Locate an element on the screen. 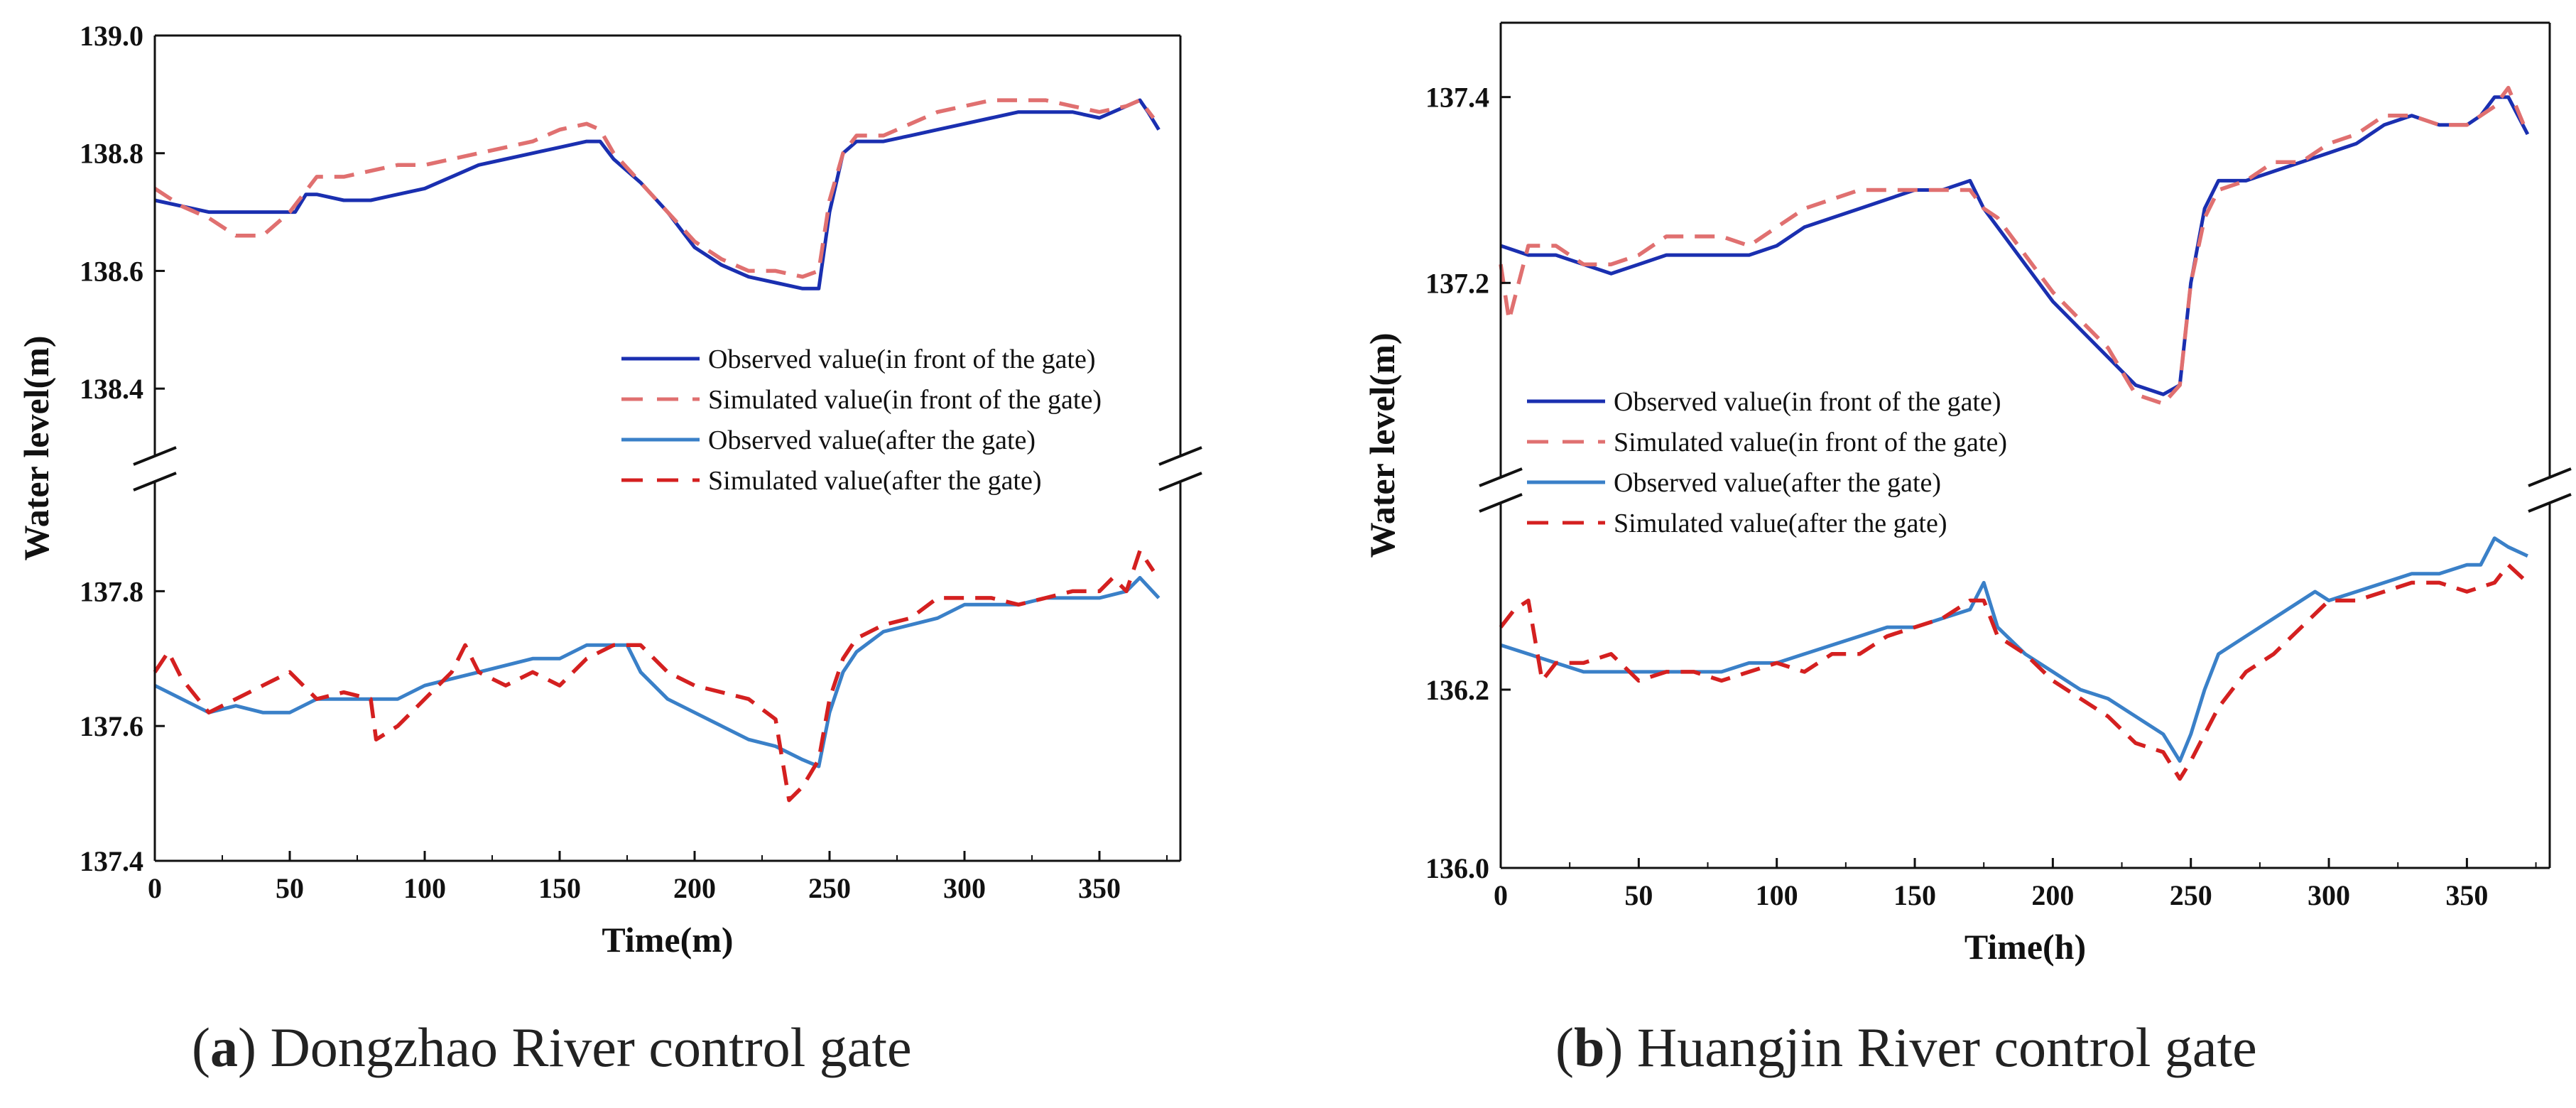 The width and height of the screenshot is (2576, 1108). panel-b-series-2-line is located at coordinates (2014, 649).